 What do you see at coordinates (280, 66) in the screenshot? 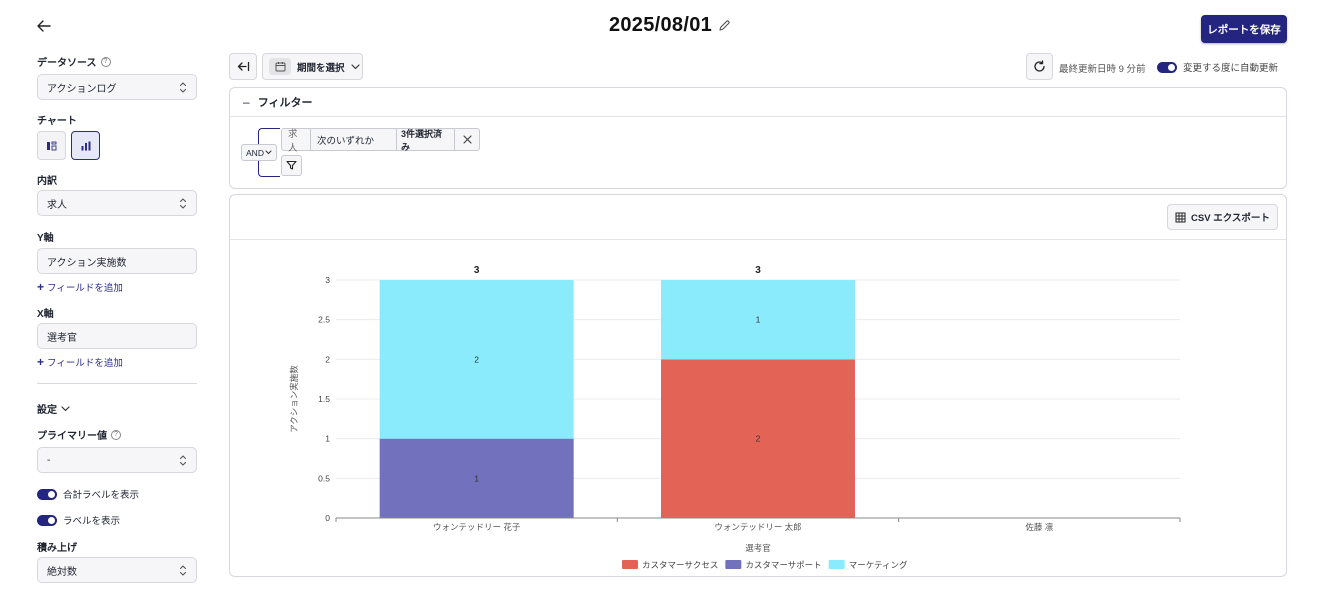
I see `calendar-icon` at bounding box center [280, 66].